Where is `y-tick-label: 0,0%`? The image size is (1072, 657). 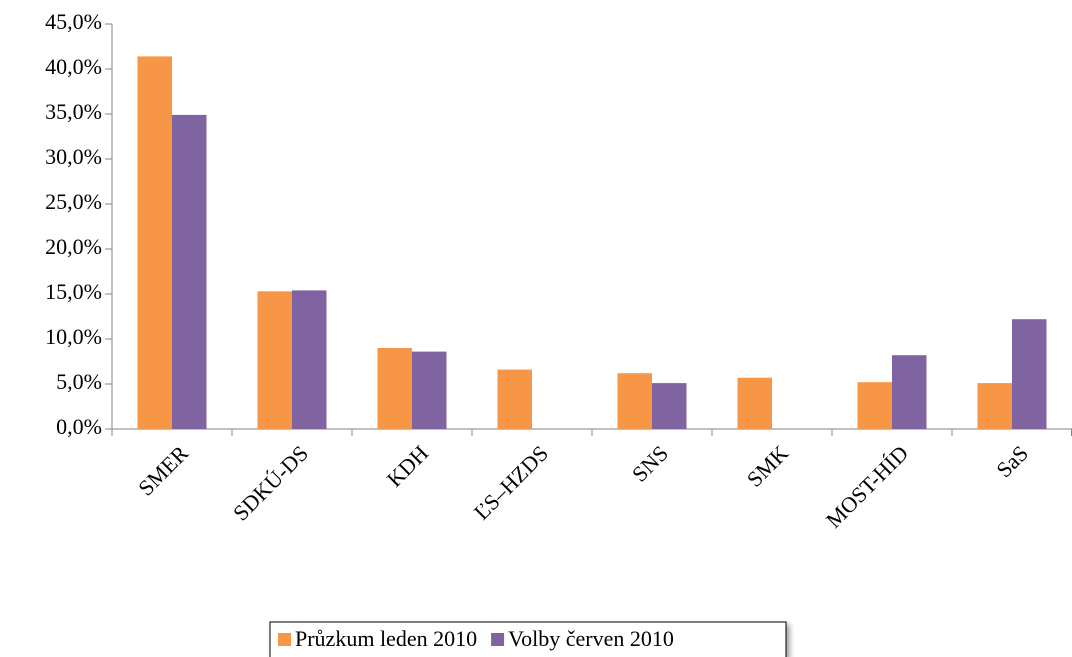
y-tick-label: 0,0% is located at coordinates (79, 426).